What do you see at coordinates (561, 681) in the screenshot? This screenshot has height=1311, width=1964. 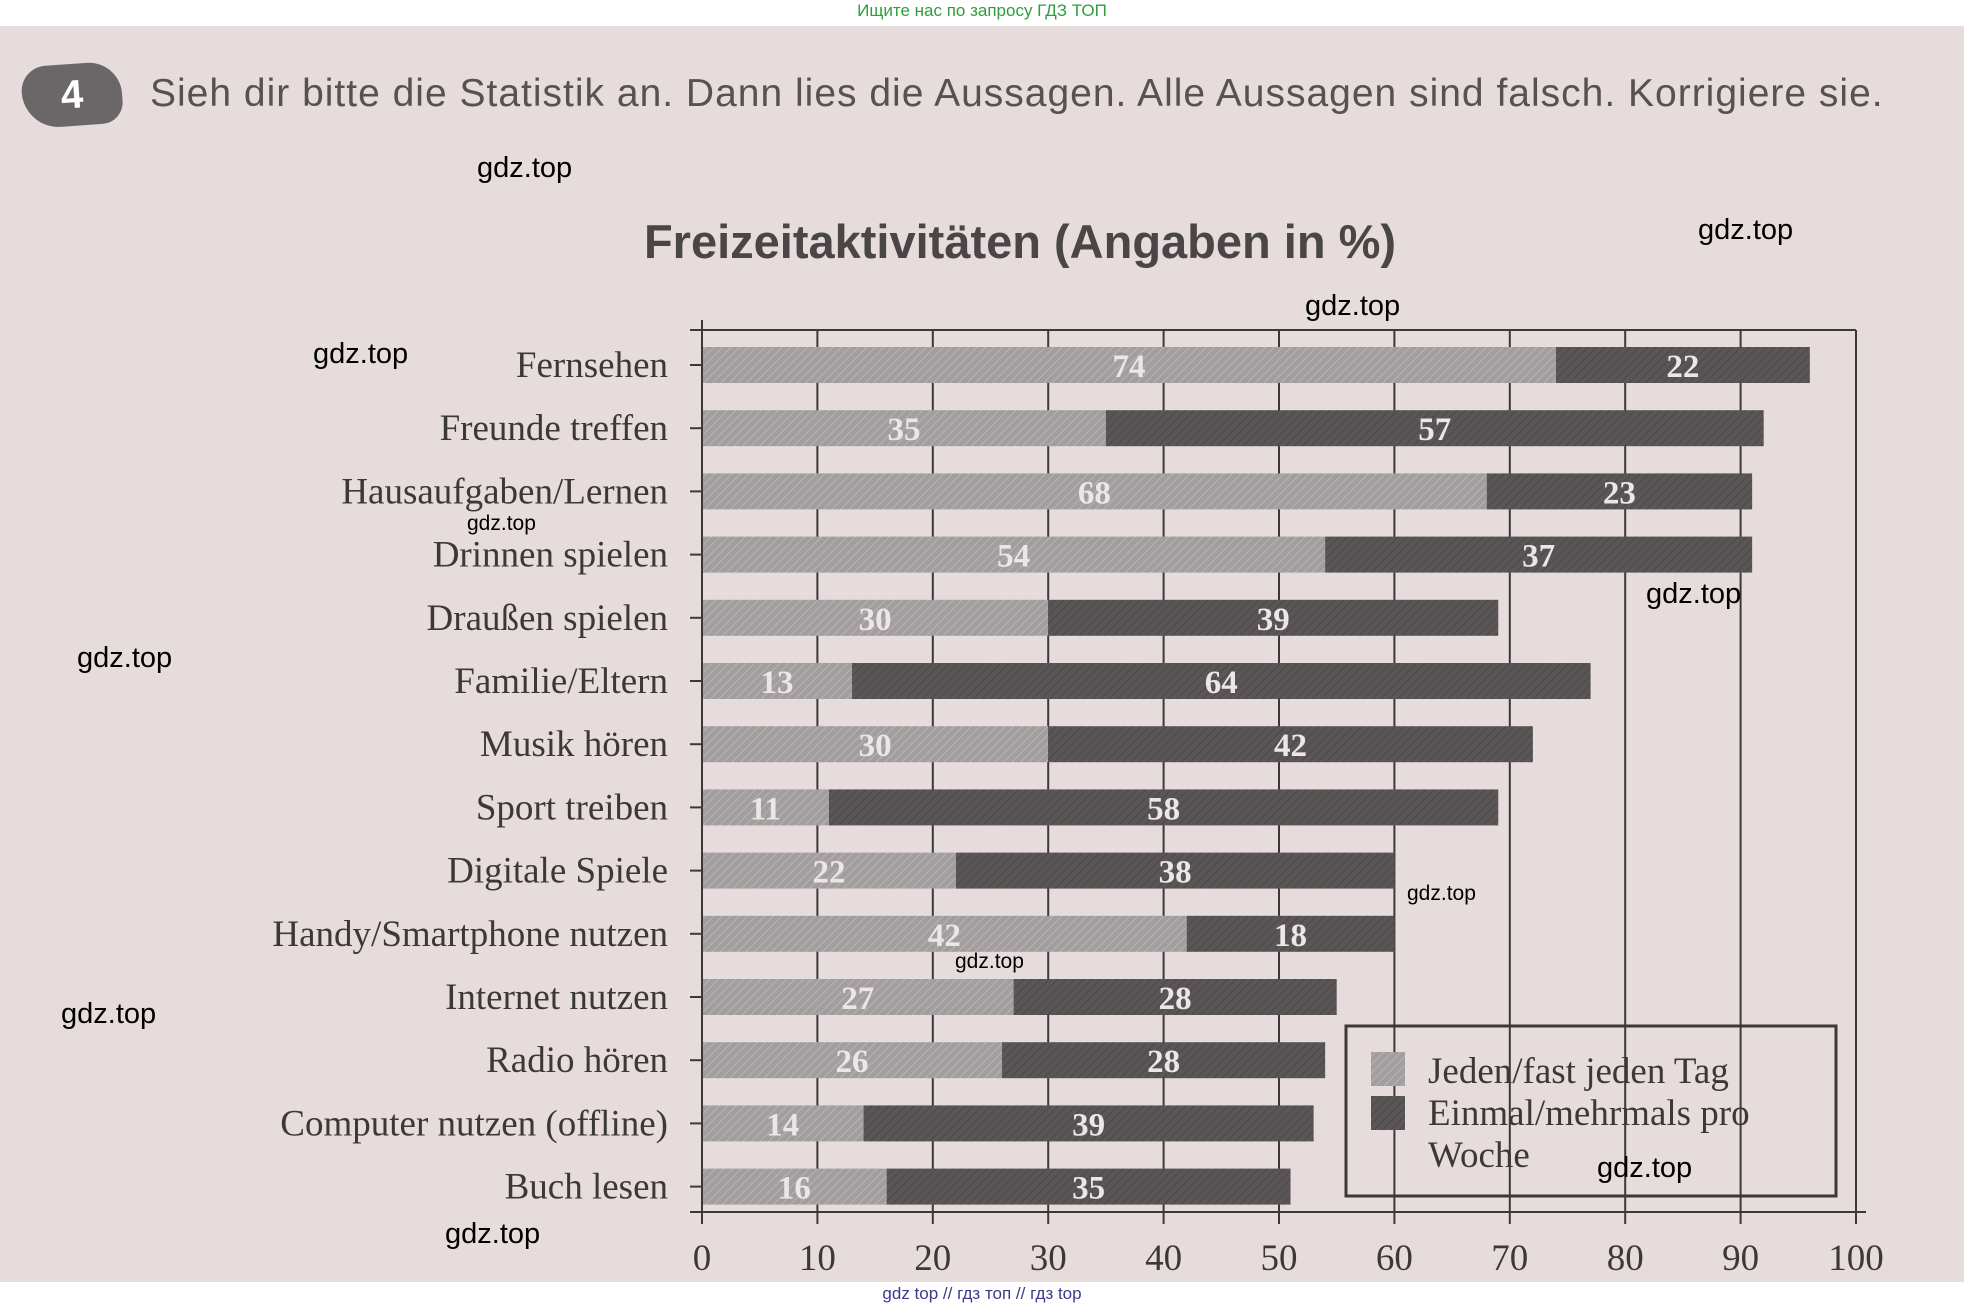 I see `category-label: Familie/Eltern` at bounding box center [561, 681].